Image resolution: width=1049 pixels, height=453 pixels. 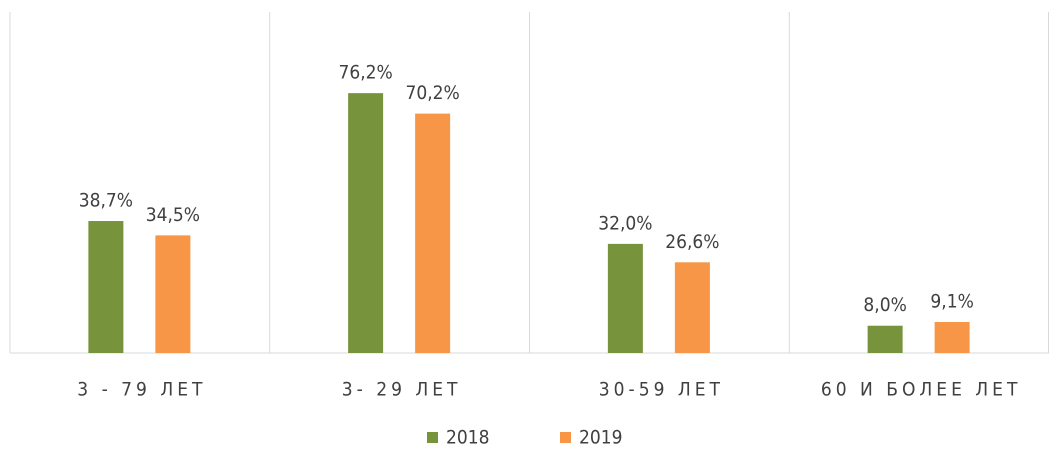 What do you see at coordinates (692, 242) in the screenshot?
I see `value-label: 26,6%` at bounding box center [692, 242].